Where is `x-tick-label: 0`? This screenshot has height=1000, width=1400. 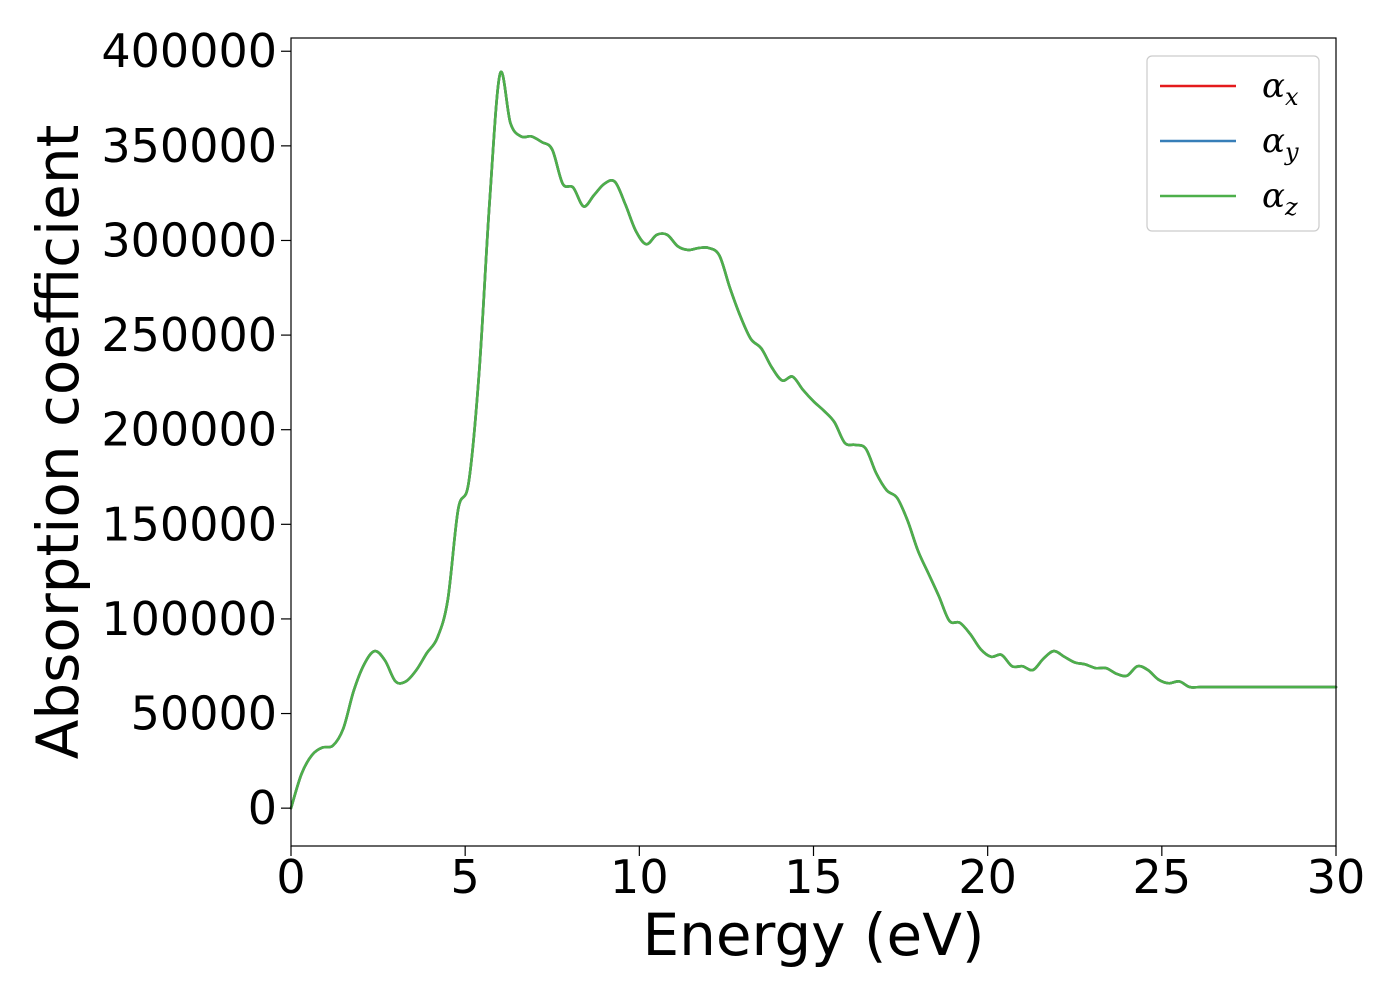 x-tick-label: 0 is located at coordinates (290, 877).